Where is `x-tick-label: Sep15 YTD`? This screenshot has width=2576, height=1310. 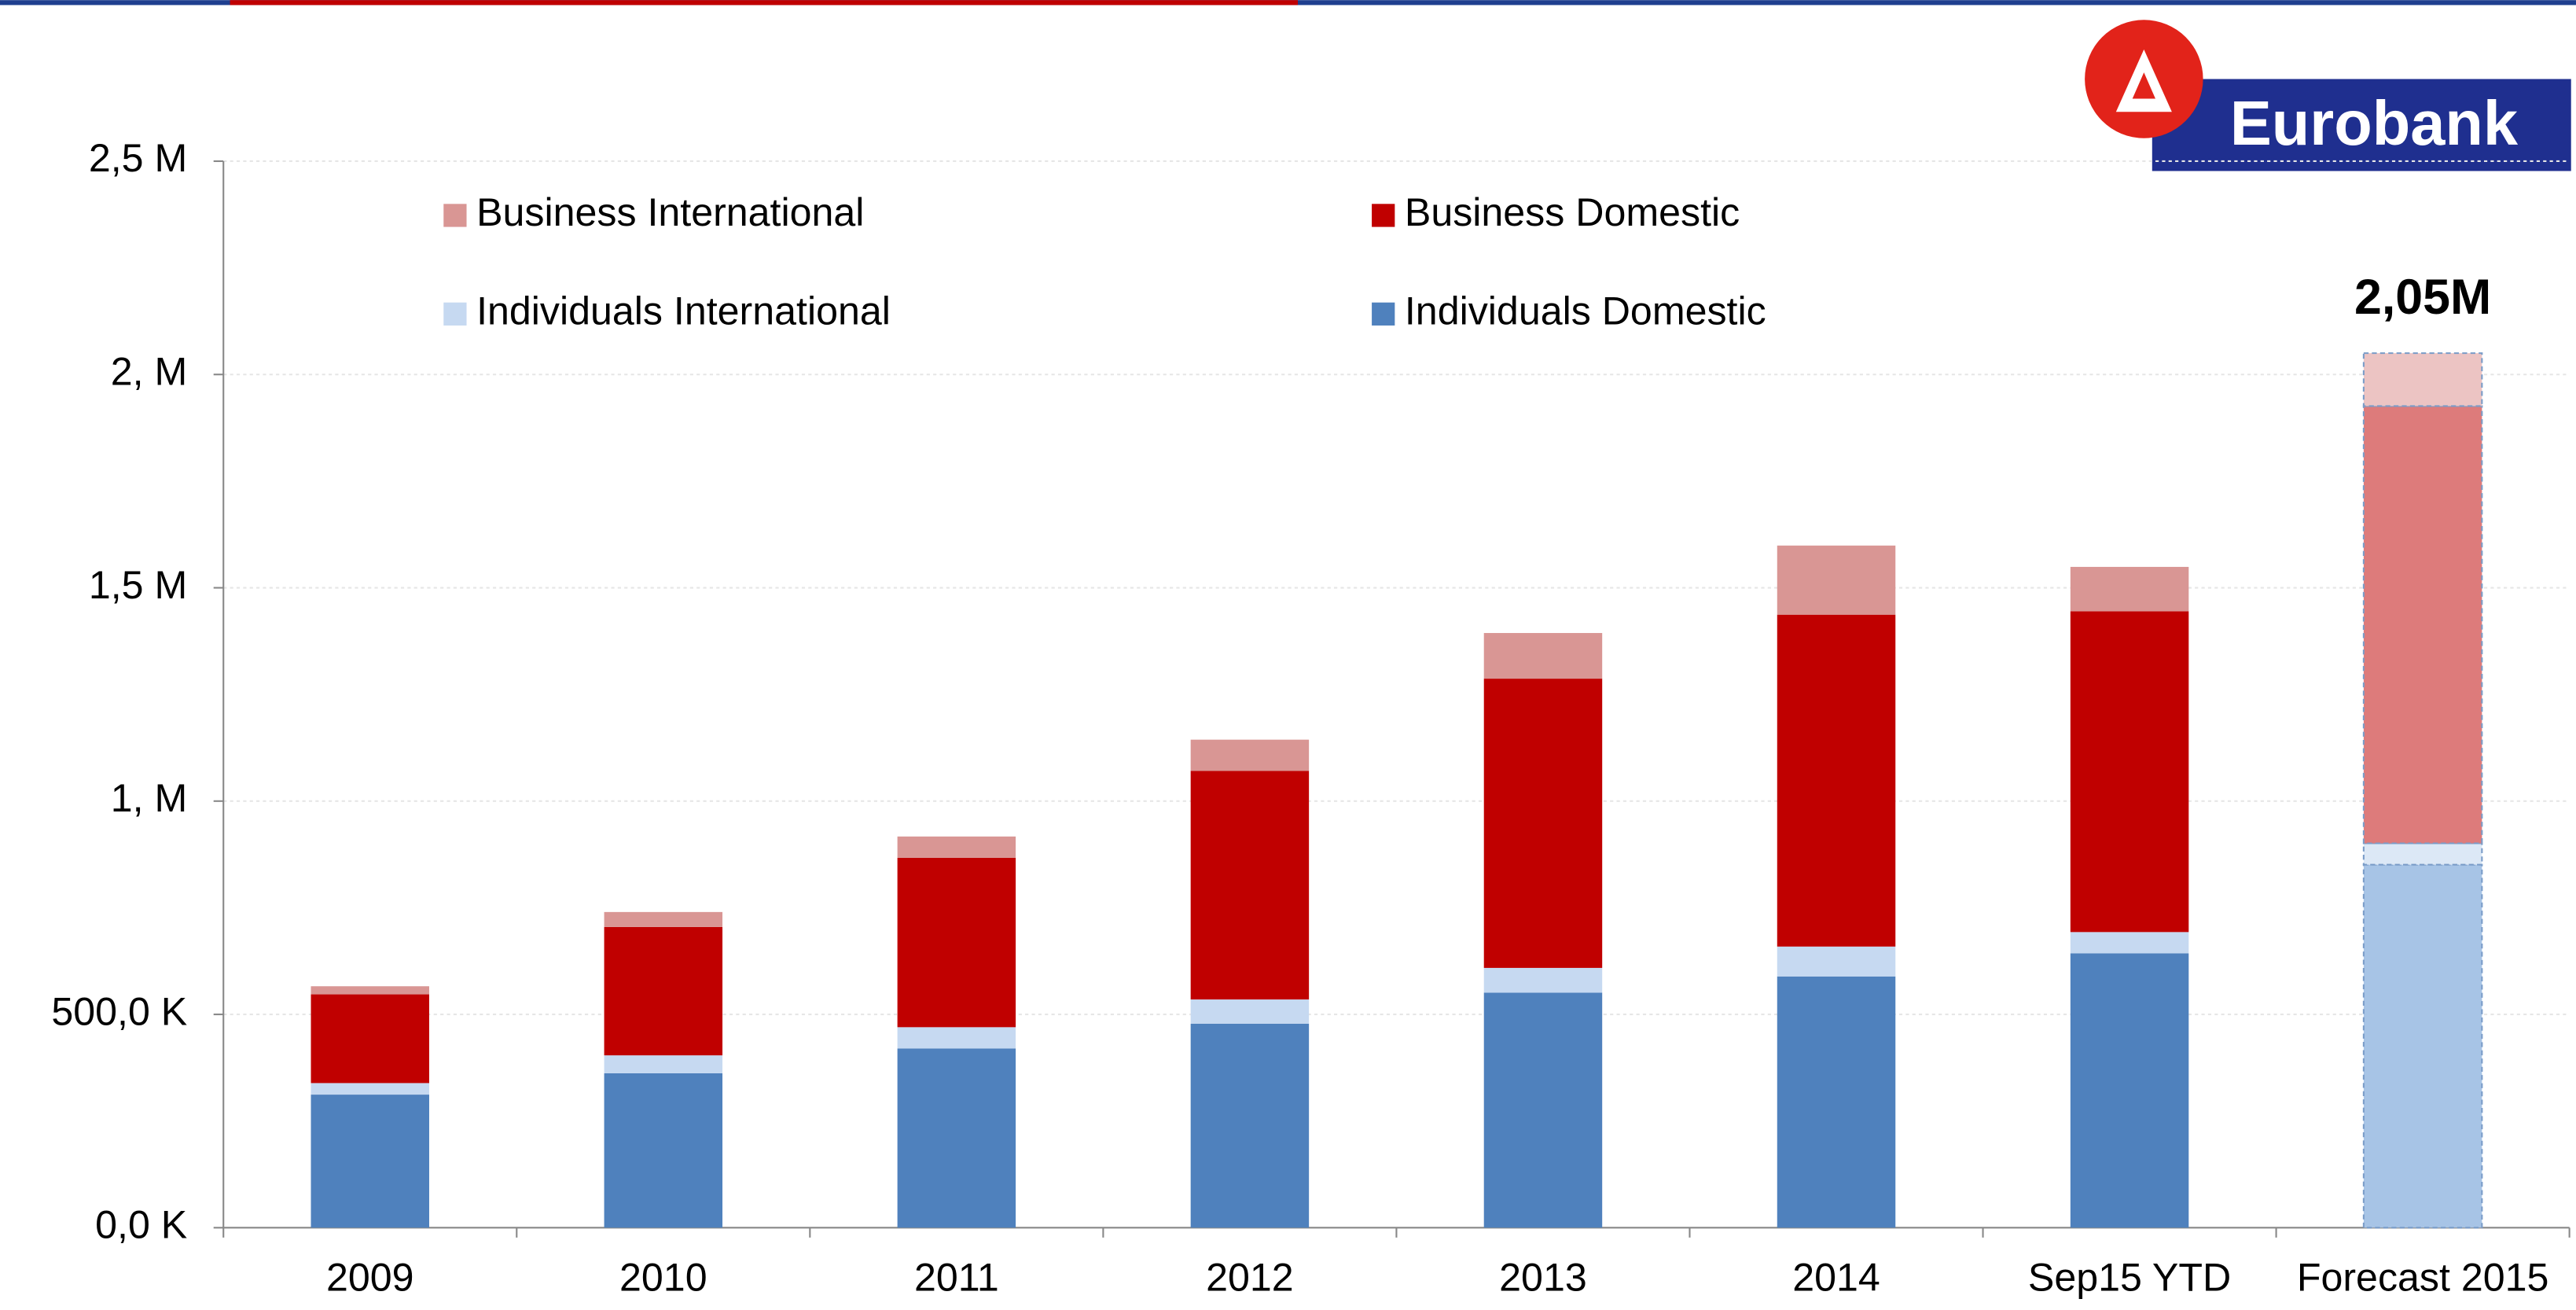
x-tick-label: Sep15 YTD is located at coordinates (2129, 1277).